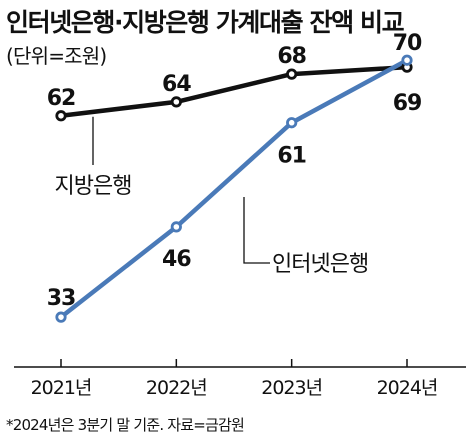 The height and width of the screenshot is (444, 471). Describe the element at coordinates (56, 56) in the screenshot. I see `chart-unit: (단위=조원)` at that location.